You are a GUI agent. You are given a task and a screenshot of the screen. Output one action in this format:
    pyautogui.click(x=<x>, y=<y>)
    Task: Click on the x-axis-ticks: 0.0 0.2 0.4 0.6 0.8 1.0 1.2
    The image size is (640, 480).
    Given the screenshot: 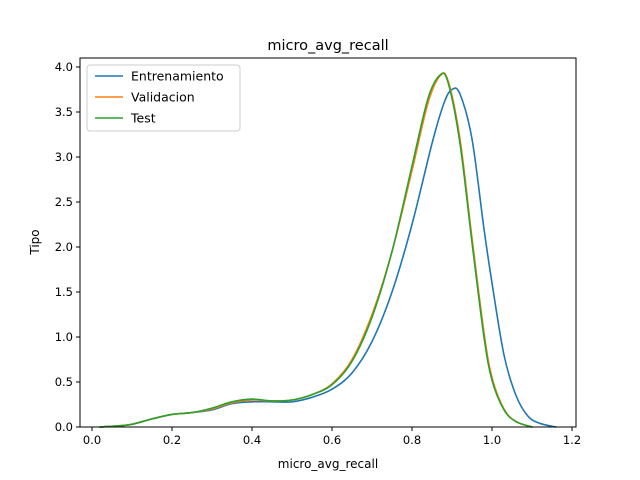 What is the action you would take?
    pyautogui.click(x=332, y=437)
    